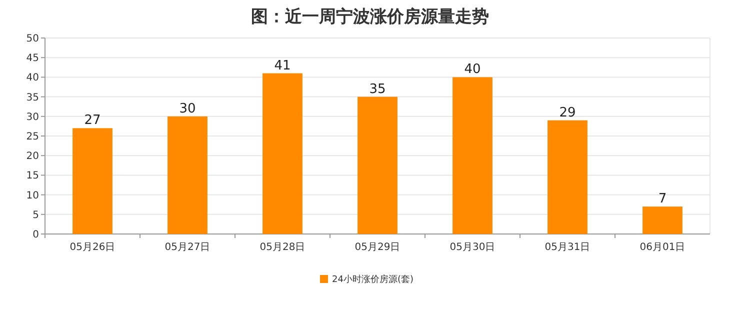 This screenshot has width=740, height=312. I want to click on data-label: 27, so click(92, 120).